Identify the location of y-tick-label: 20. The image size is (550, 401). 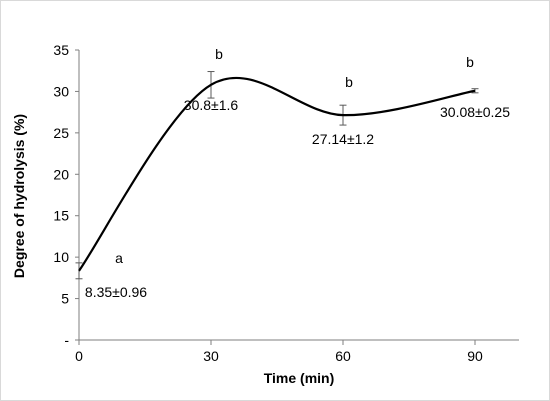
(61, 174).